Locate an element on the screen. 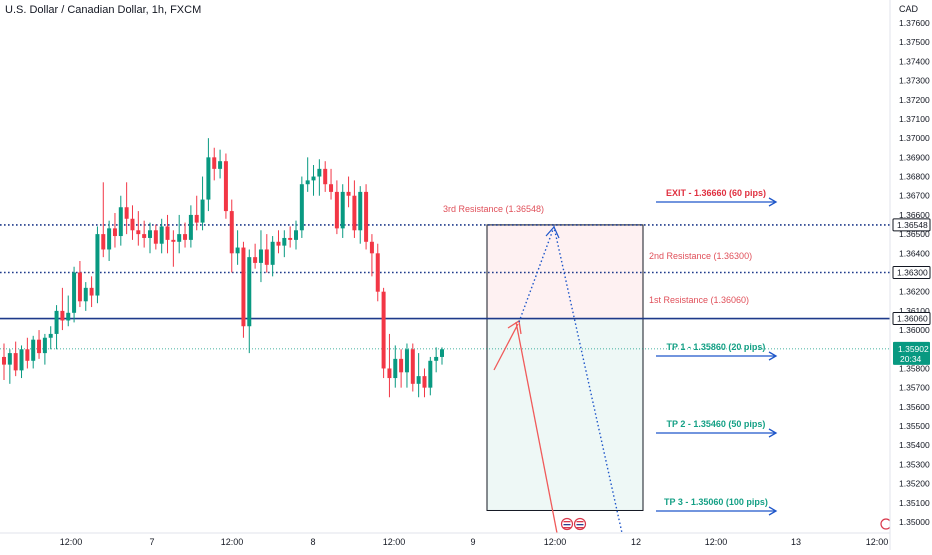 The width and height of the screenshot is (932, 555). y-tick-label: 1.35000 is located at coordinates (914, 522).